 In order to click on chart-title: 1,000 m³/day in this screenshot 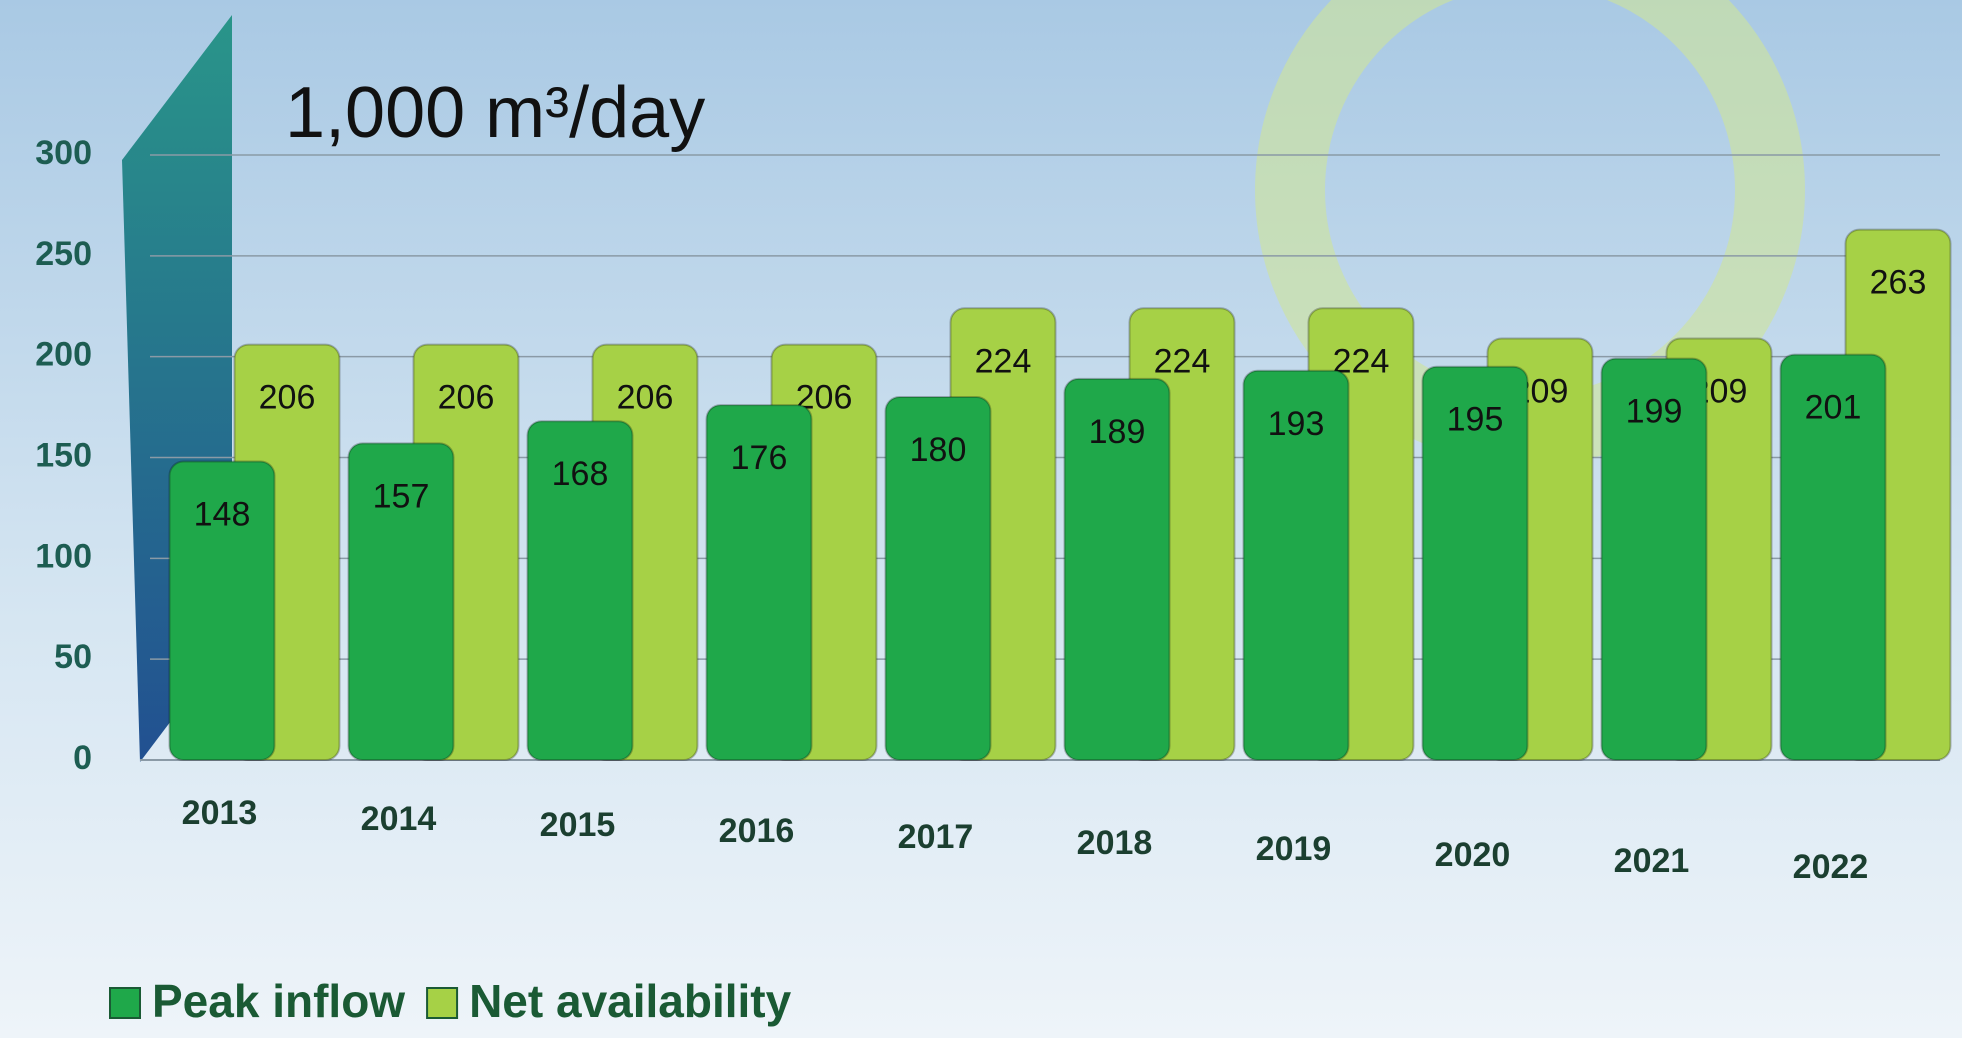, I will do `click(495, 113)`.